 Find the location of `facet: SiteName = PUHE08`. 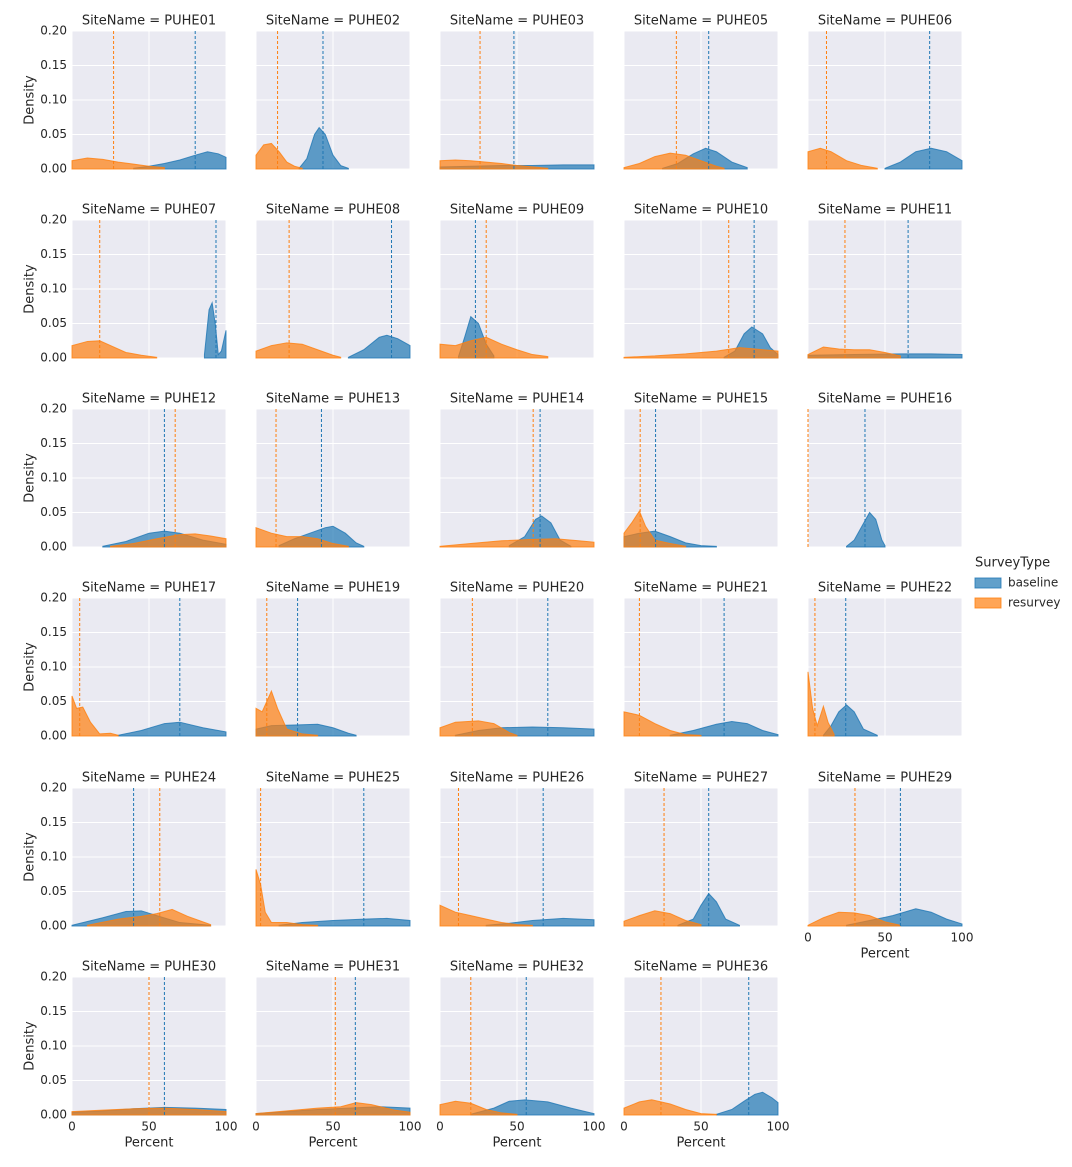

facet: SiteName = PUHE08 is located at coordinates (333, 281).